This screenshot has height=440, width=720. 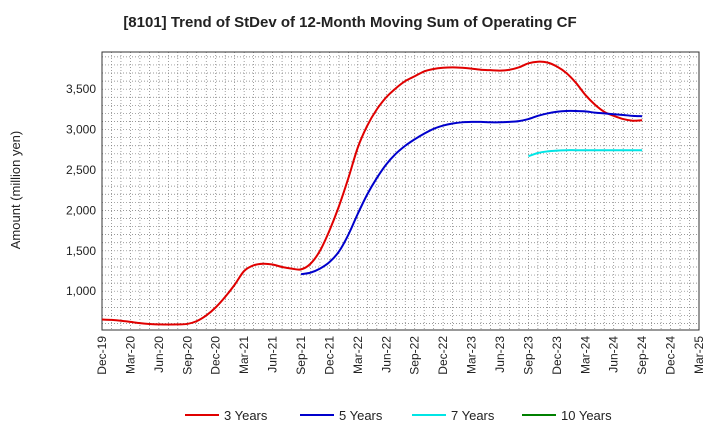 I want to click on x-tick-label: Mar-24, so click(x=585, y=355).